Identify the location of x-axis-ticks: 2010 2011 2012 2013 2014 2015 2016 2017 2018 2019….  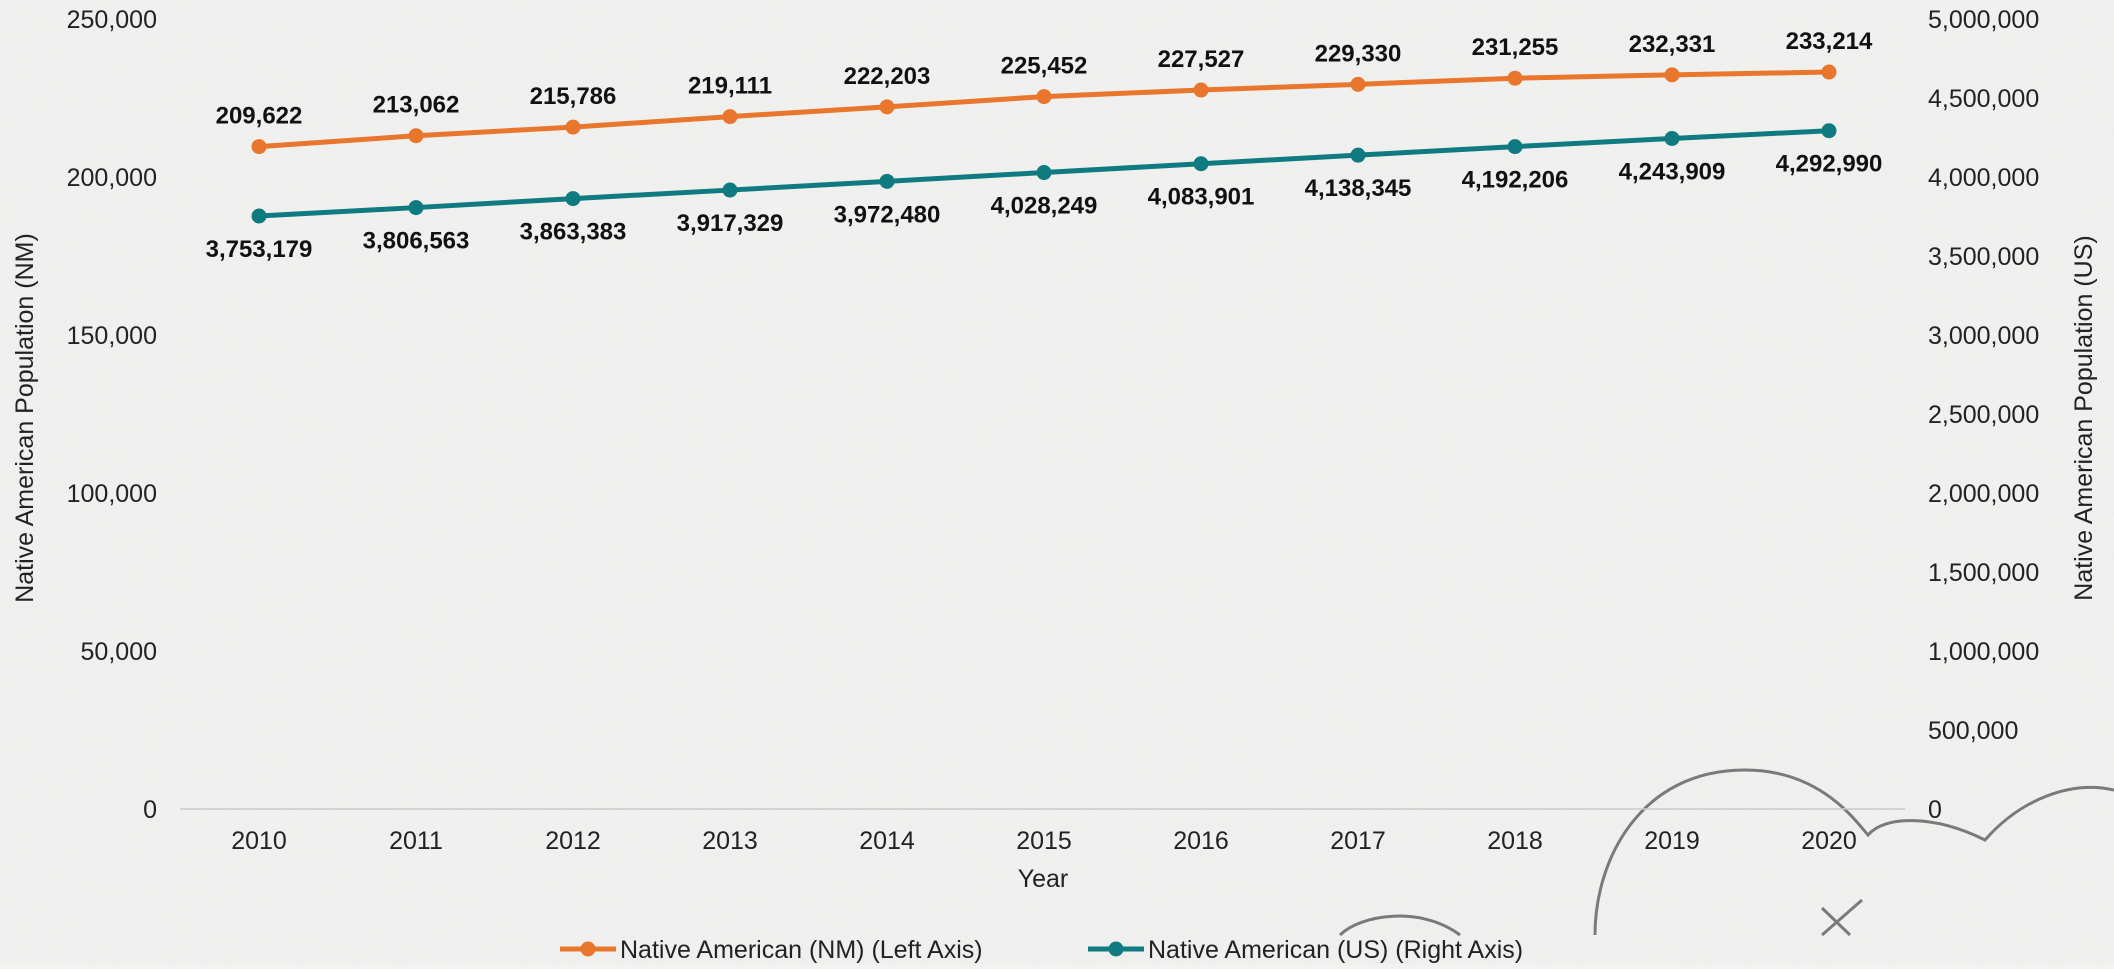
(1044, 841).